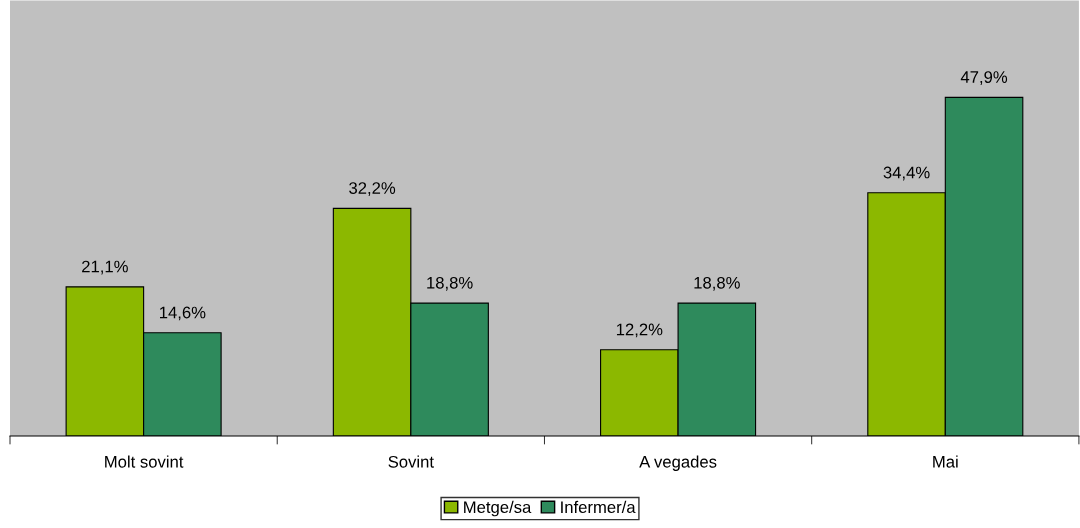 The height and width of the screenshot is (528, 1080). I want to click on x-tick-label: Sovint, so click(411, 461).